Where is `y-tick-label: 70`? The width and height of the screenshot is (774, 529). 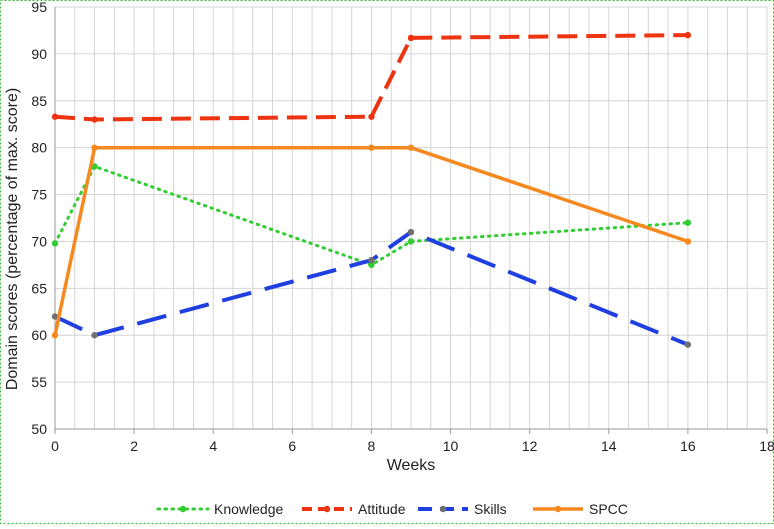
y-tick-label: 70 is located at coordinates (39, 241).